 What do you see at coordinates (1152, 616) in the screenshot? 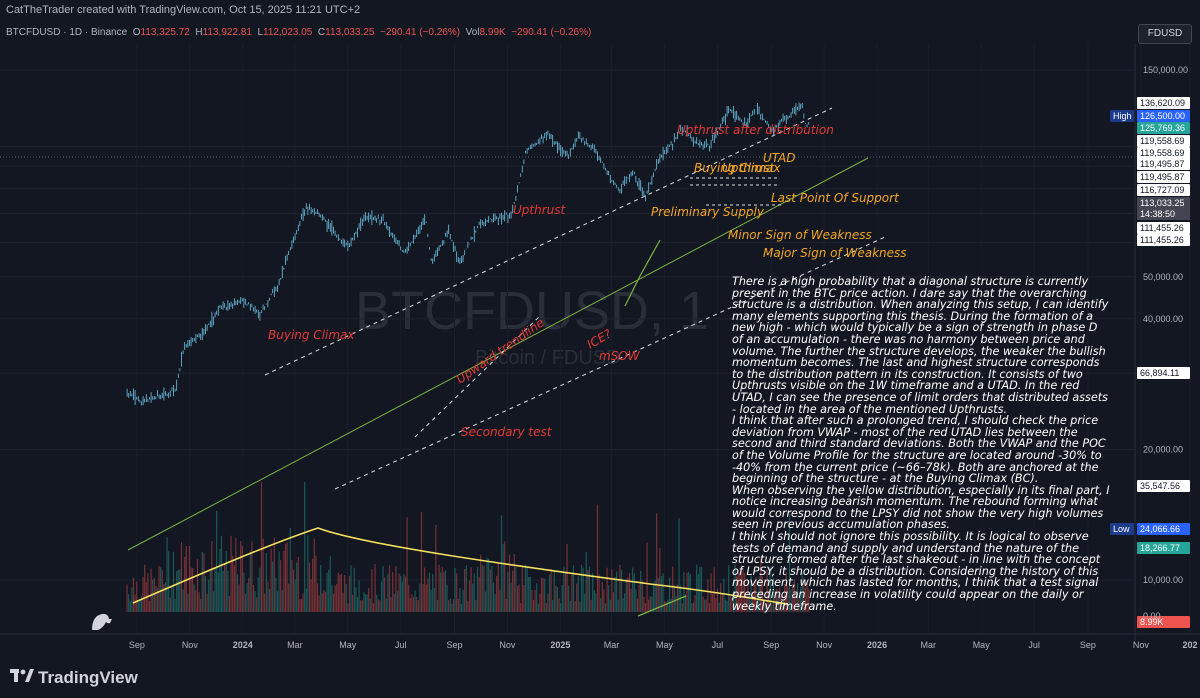
I see `volume-axis-label: 0.00` at bounding box center [1152, 616].